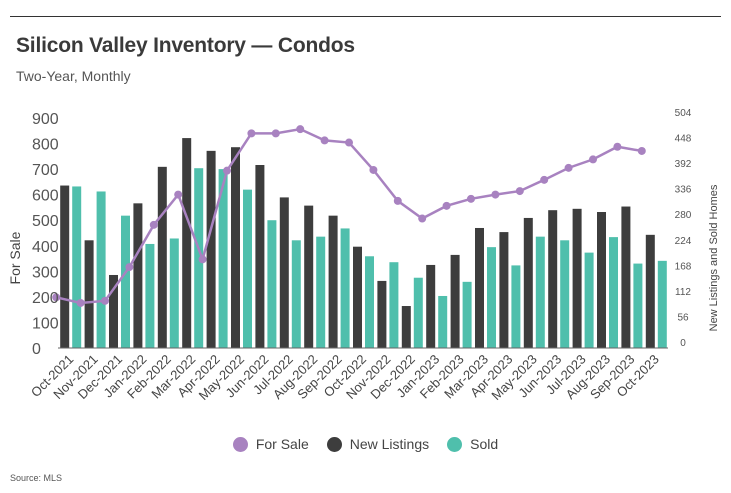 The height and width of the screenshot is (493, 731). I want to click on legend-item-sold: Sold, so click(472, 444).